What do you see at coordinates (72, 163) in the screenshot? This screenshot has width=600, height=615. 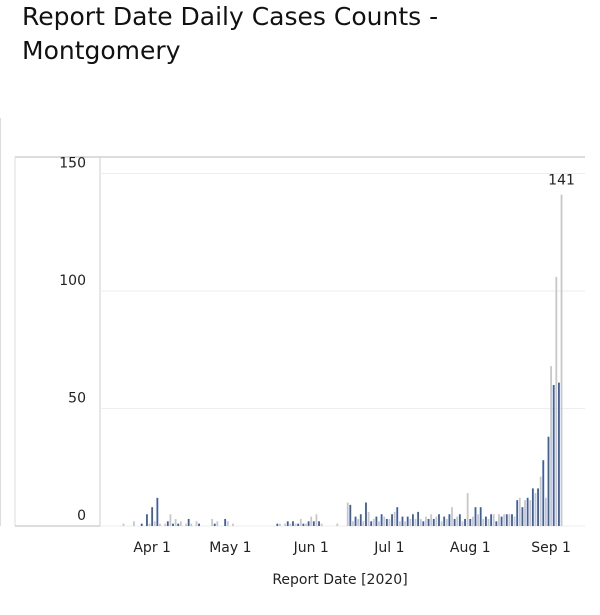 I see `y-tick-label: 150` at bounding box center [72, 163].